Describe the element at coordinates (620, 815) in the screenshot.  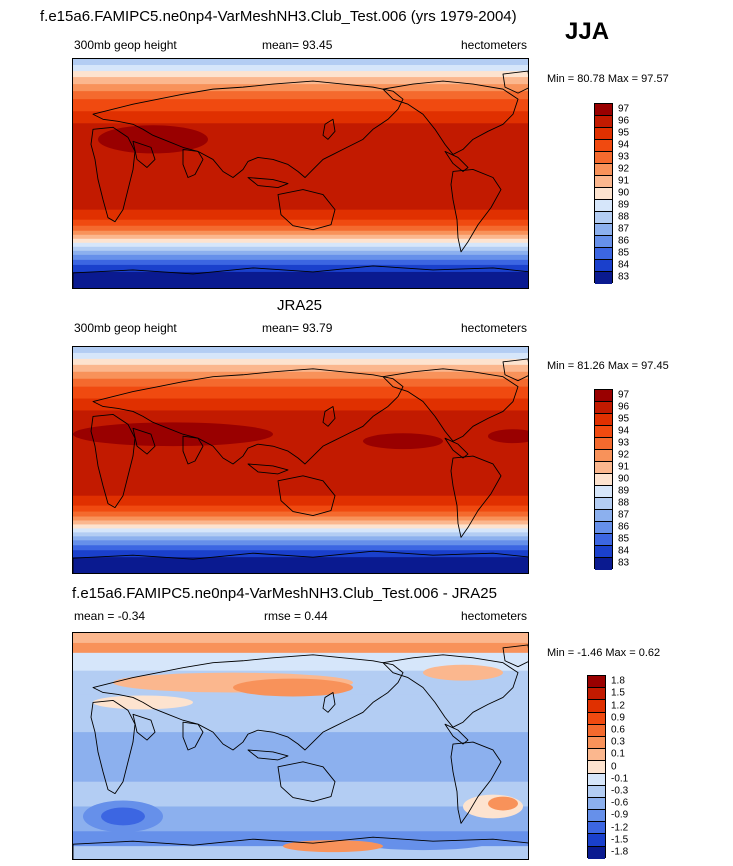
I see `colorbar-tick-label: -0.9` at that location.